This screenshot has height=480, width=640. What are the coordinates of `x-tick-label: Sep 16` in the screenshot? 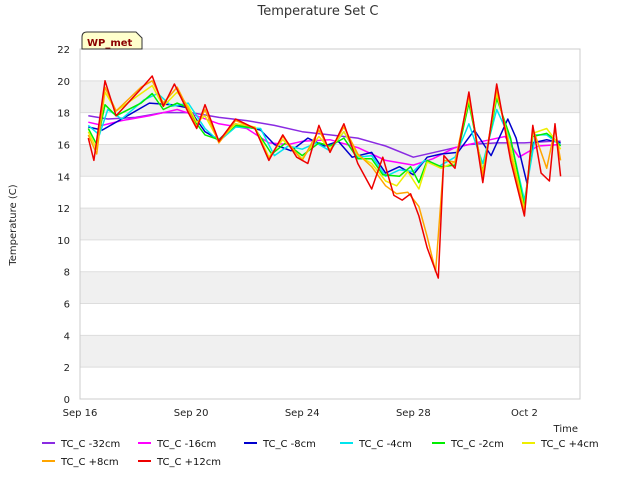 It's located at (80, 413).